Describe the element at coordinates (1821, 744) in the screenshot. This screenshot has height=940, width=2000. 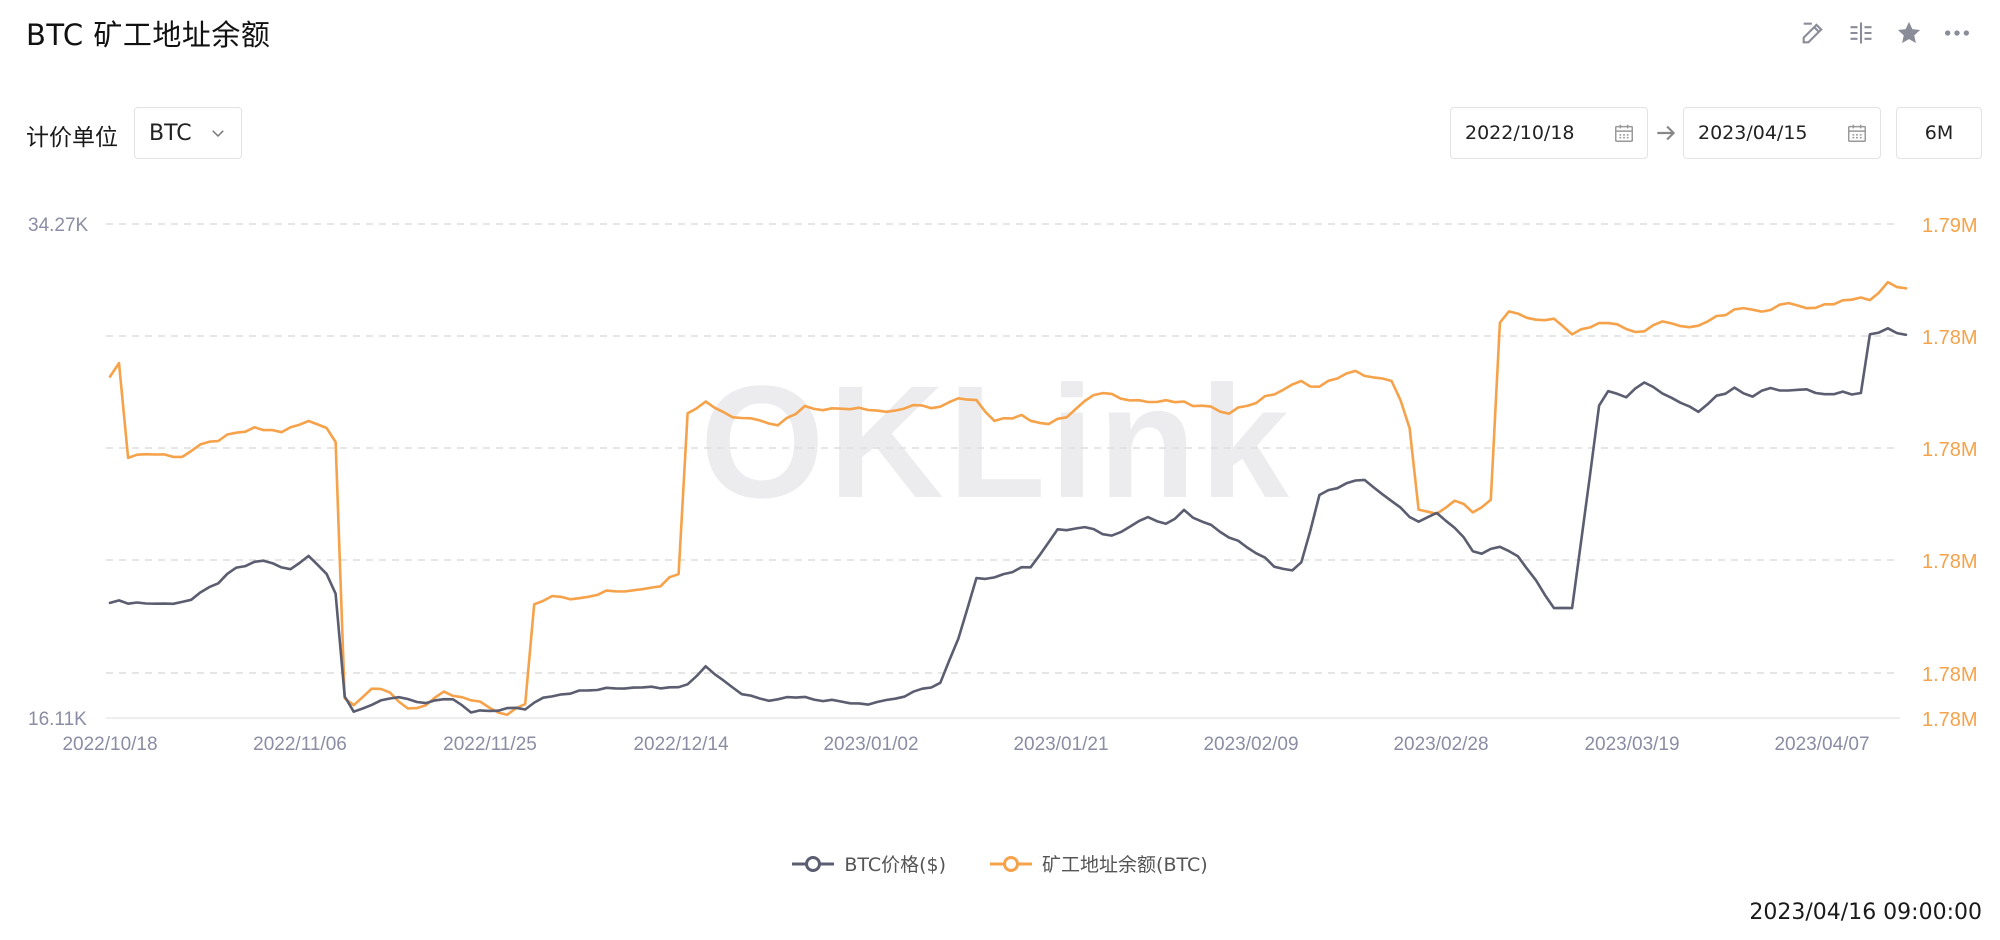
I see `x-tick-label: 2023/04/07` at that location.